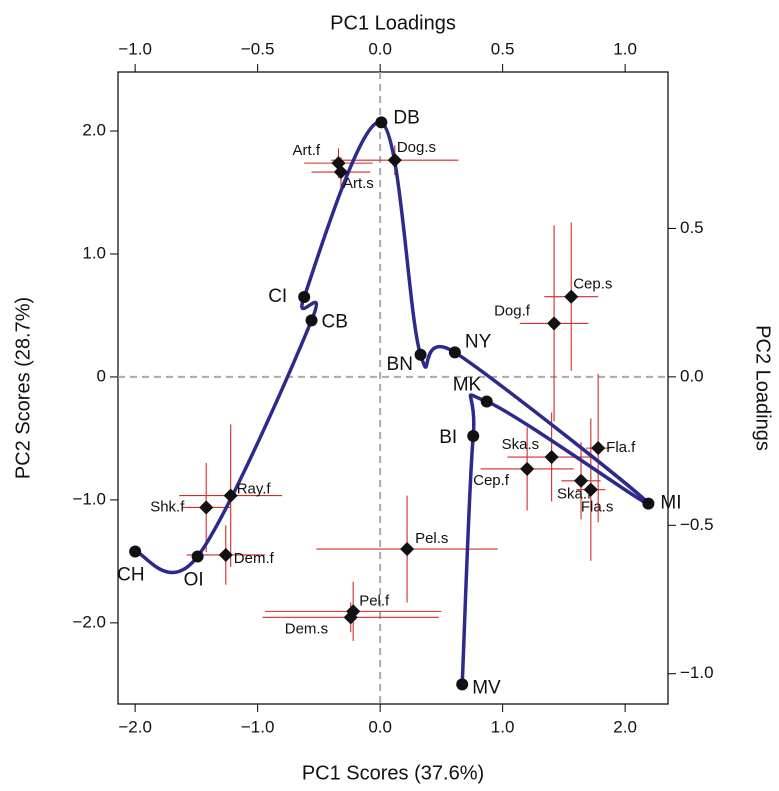 This screenshot has width=779, height=791. I want to click on site-label: NY, so click(478, 341).